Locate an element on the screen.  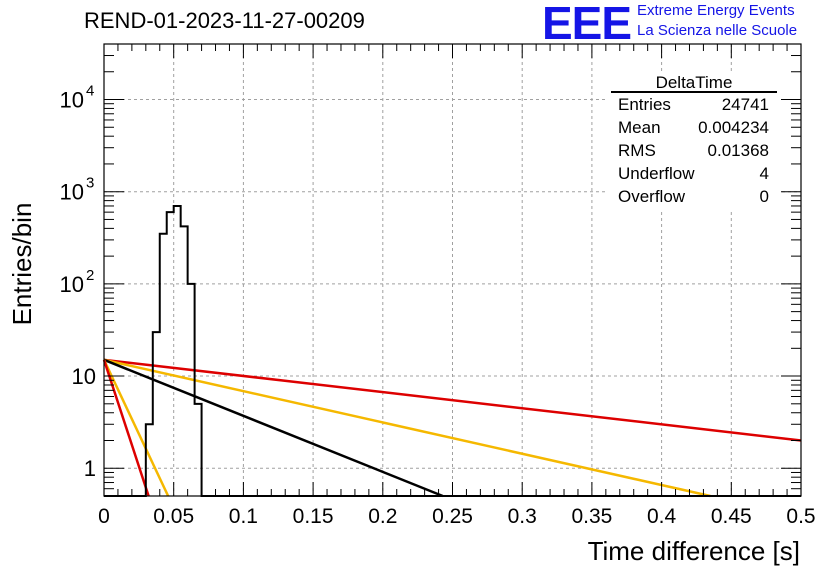
y-tick-exponent: 2 is located at coordinates (90, 275).